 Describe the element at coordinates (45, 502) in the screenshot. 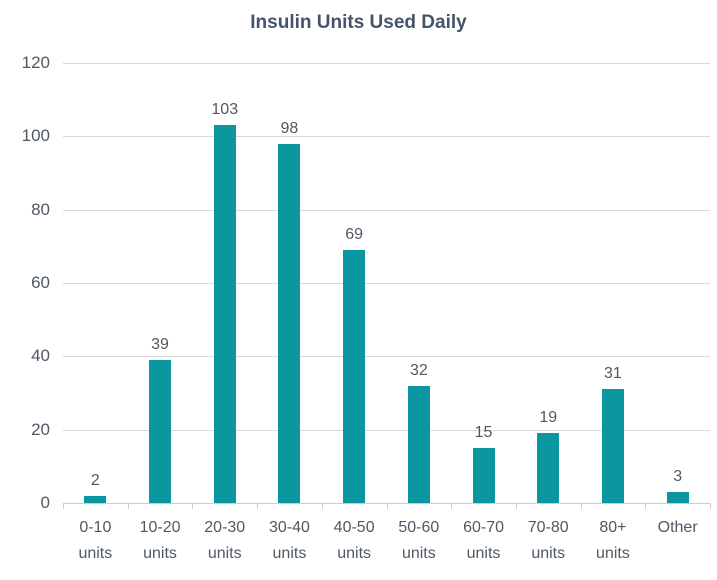

I see `y-axis-tick-label: 0` at that location.